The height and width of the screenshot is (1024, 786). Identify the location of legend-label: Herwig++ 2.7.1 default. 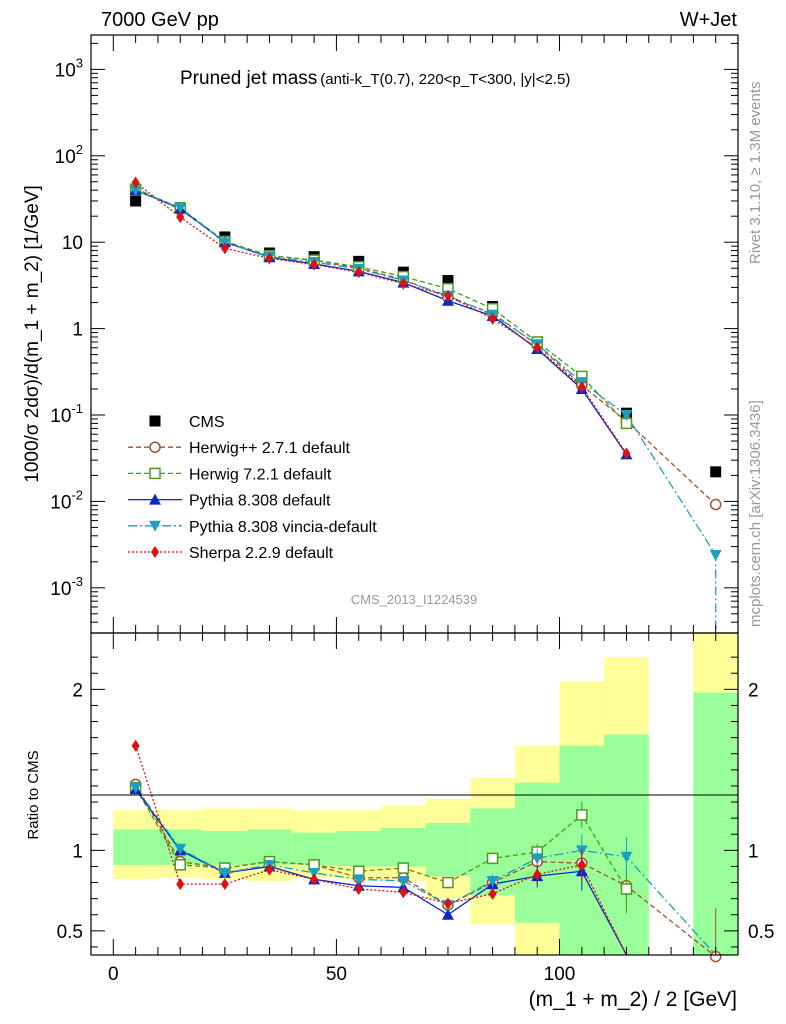
(270, 448).